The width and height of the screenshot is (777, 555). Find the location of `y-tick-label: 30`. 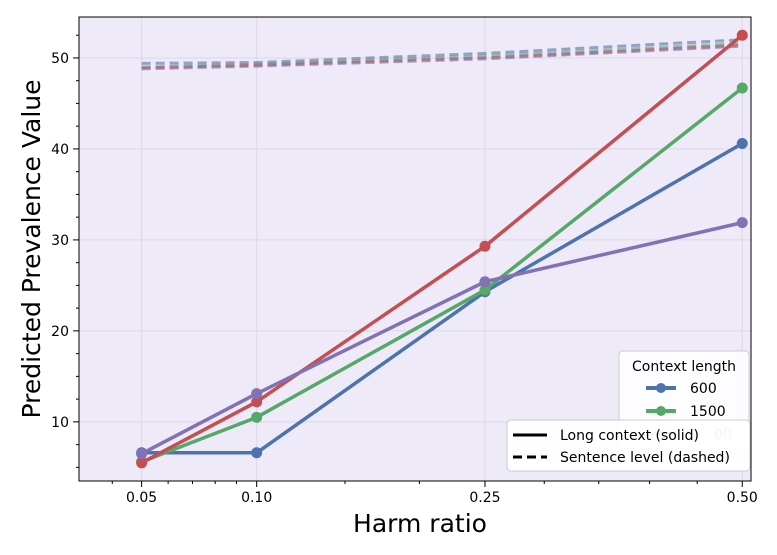

y-tick-label: 30 is located at coordinates (60, 241).